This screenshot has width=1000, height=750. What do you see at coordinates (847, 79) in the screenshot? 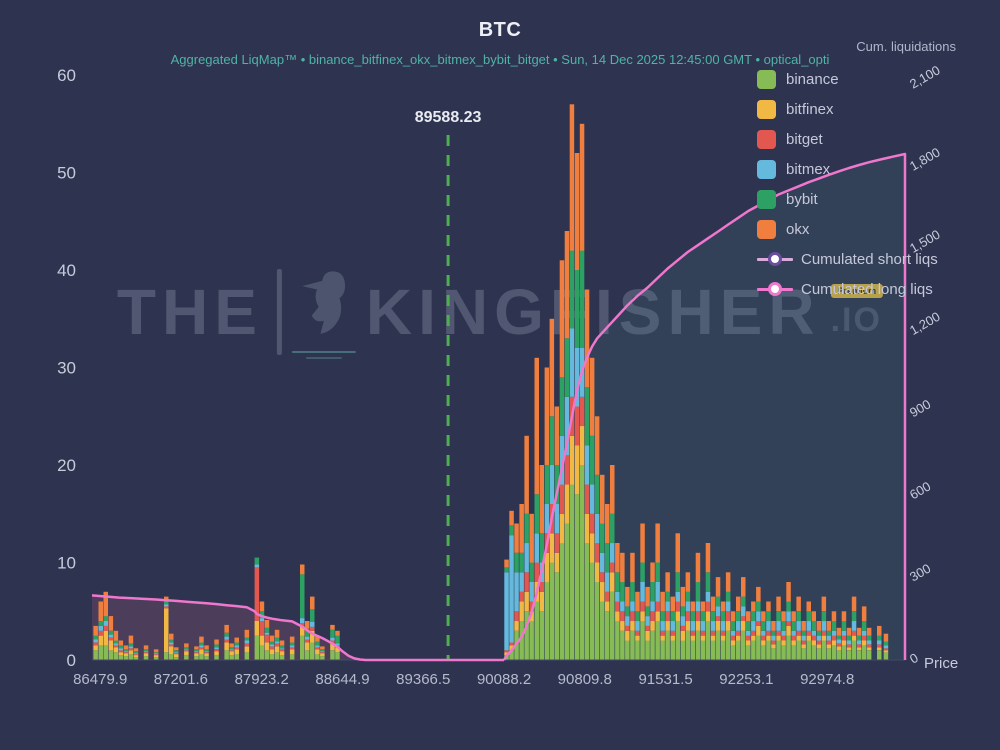
I see `legend-item-binance: binance` at bounding box center [847, 79].